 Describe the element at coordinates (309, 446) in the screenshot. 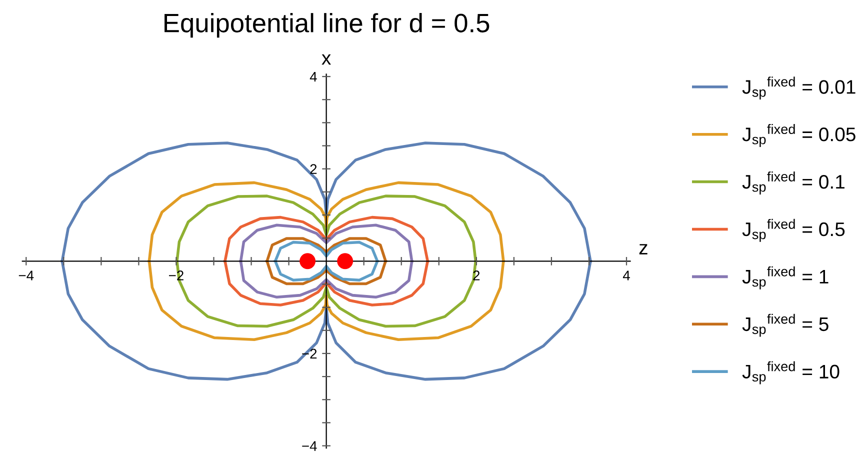

I see `y-tick-label: −4` at that location.